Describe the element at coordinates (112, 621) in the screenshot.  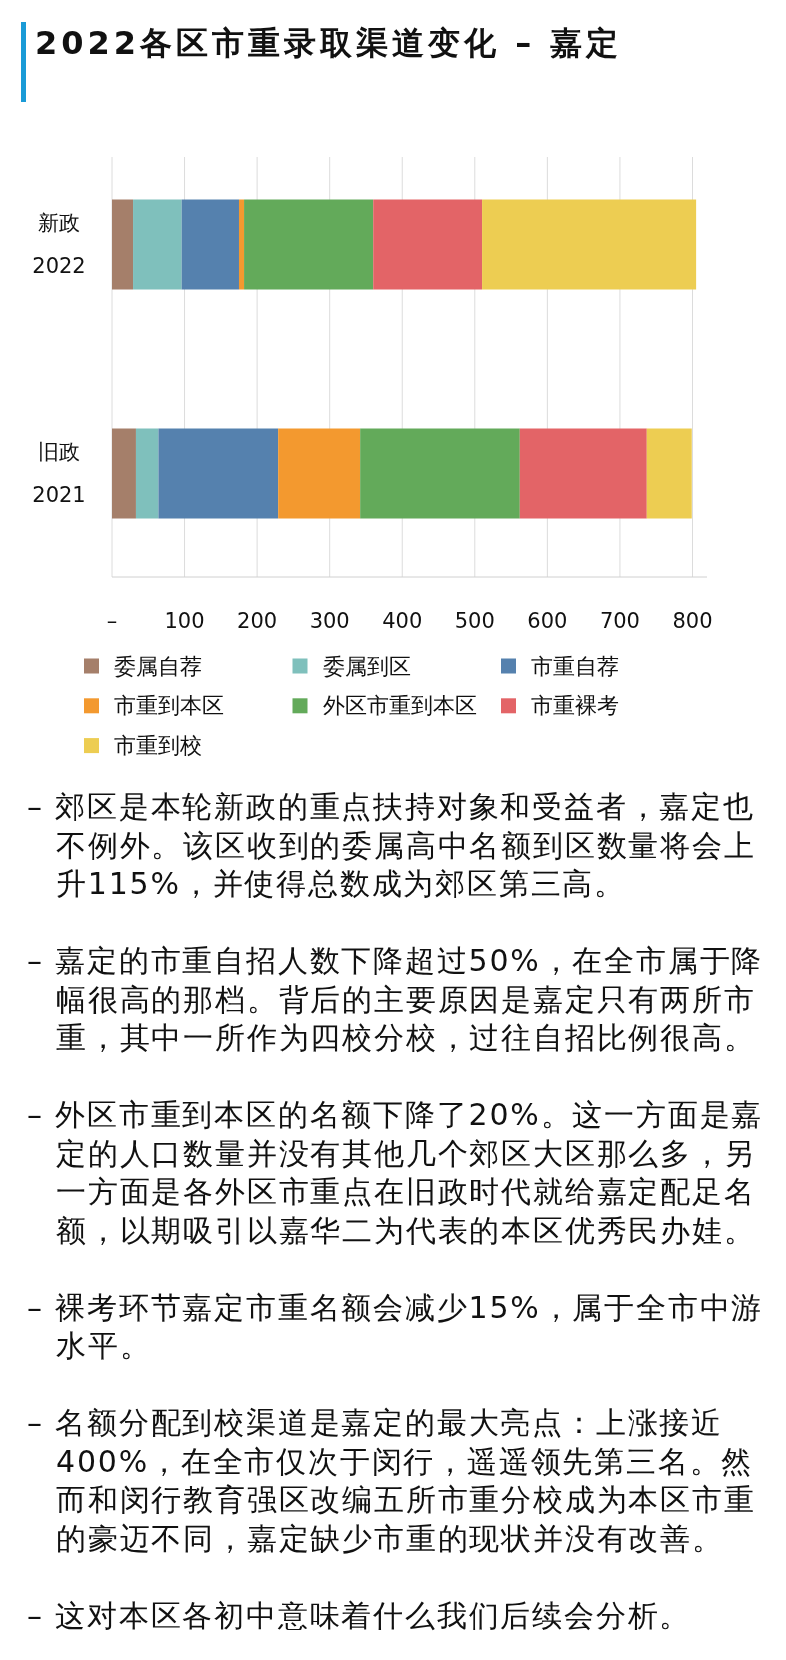
I see `x-tick-label: –` at that location.